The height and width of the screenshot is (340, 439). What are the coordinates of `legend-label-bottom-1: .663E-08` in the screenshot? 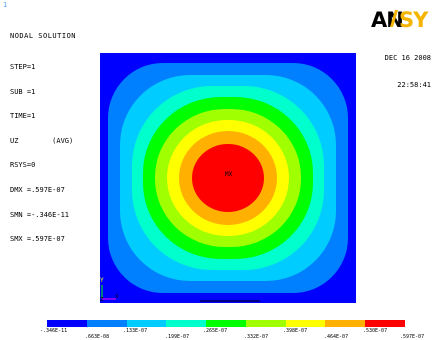 It's located at (97, 337).